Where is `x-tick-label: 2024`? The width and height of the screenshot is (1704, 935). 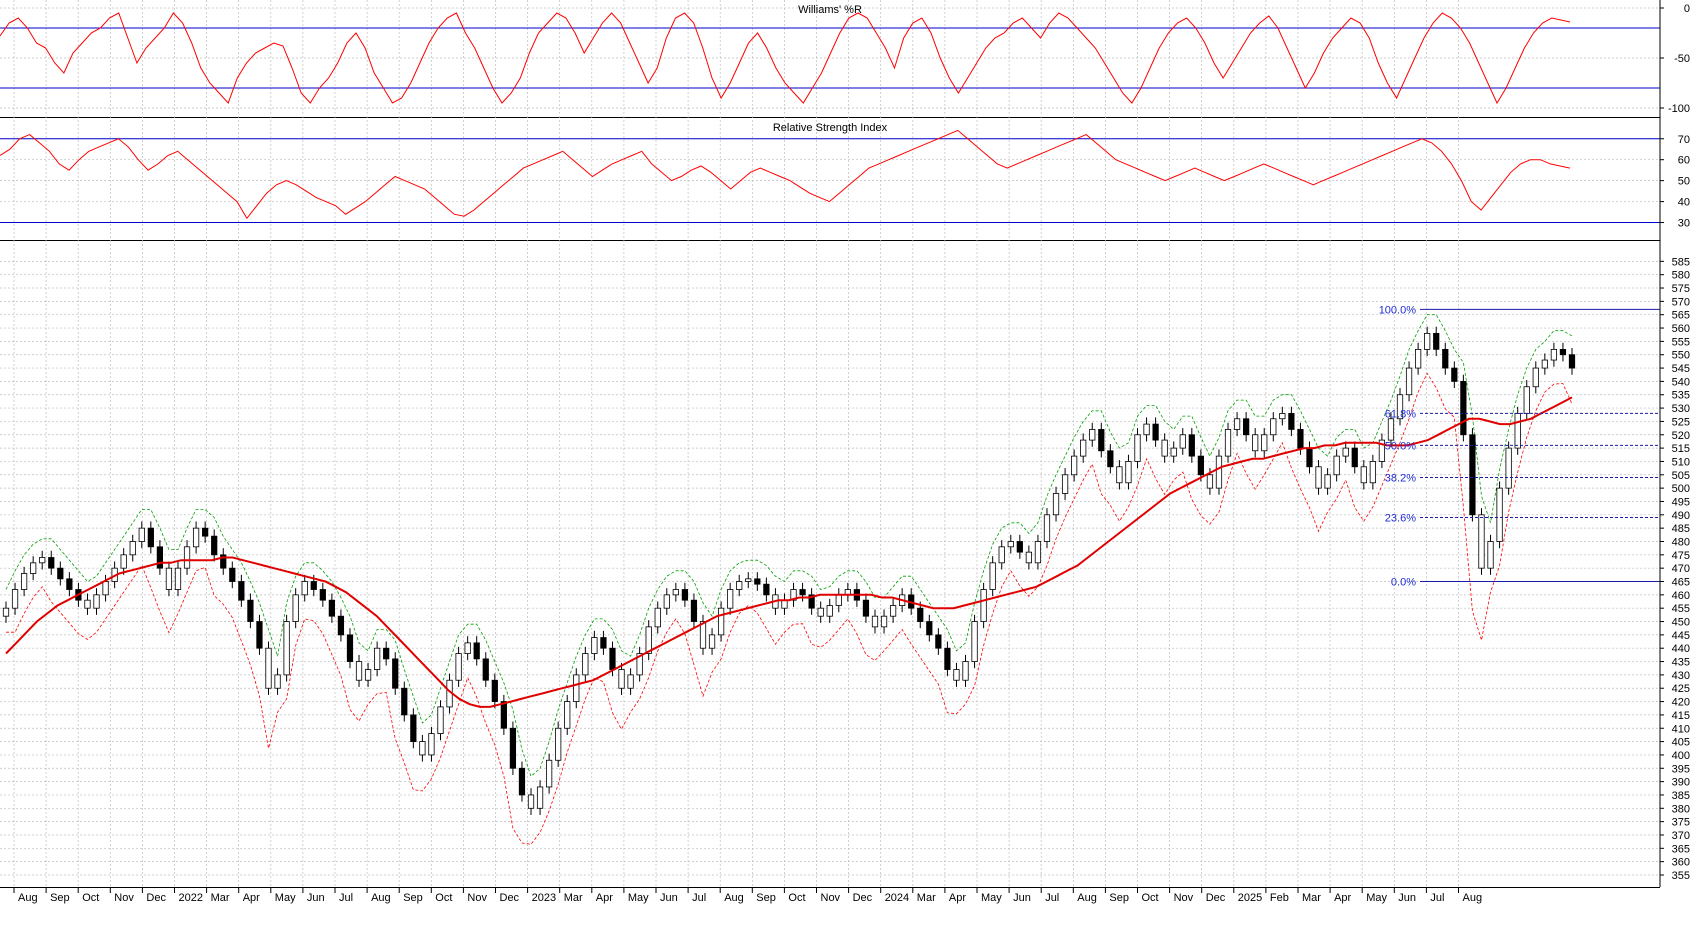 x-tick-label: 2024 is located at coordinates (897, 898).